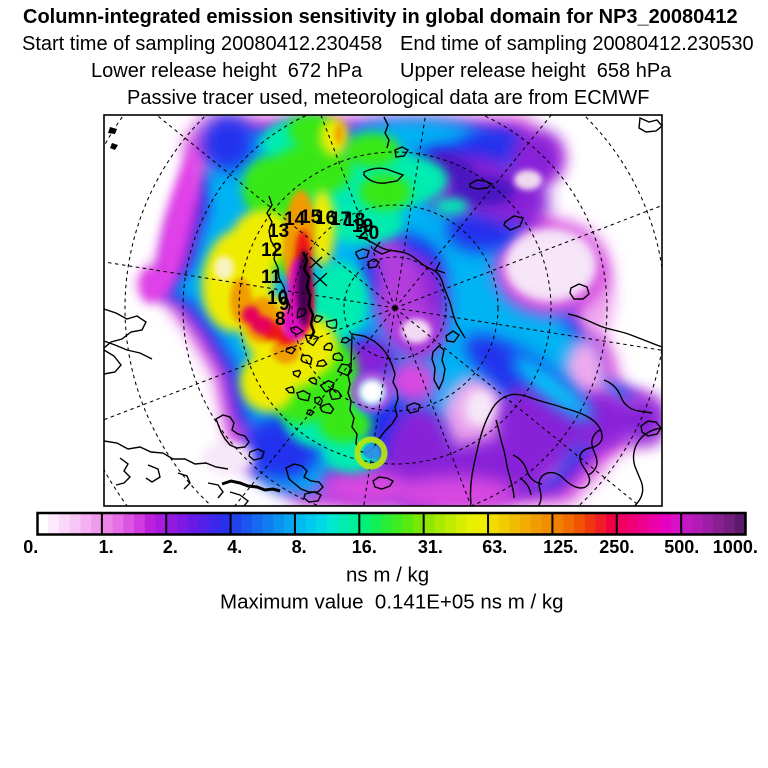 The image size is (768, 768). What do you see at coordinates (271, 277) in the screenshot?
I see `svg-text: 11` at bounding box center [271, 277].